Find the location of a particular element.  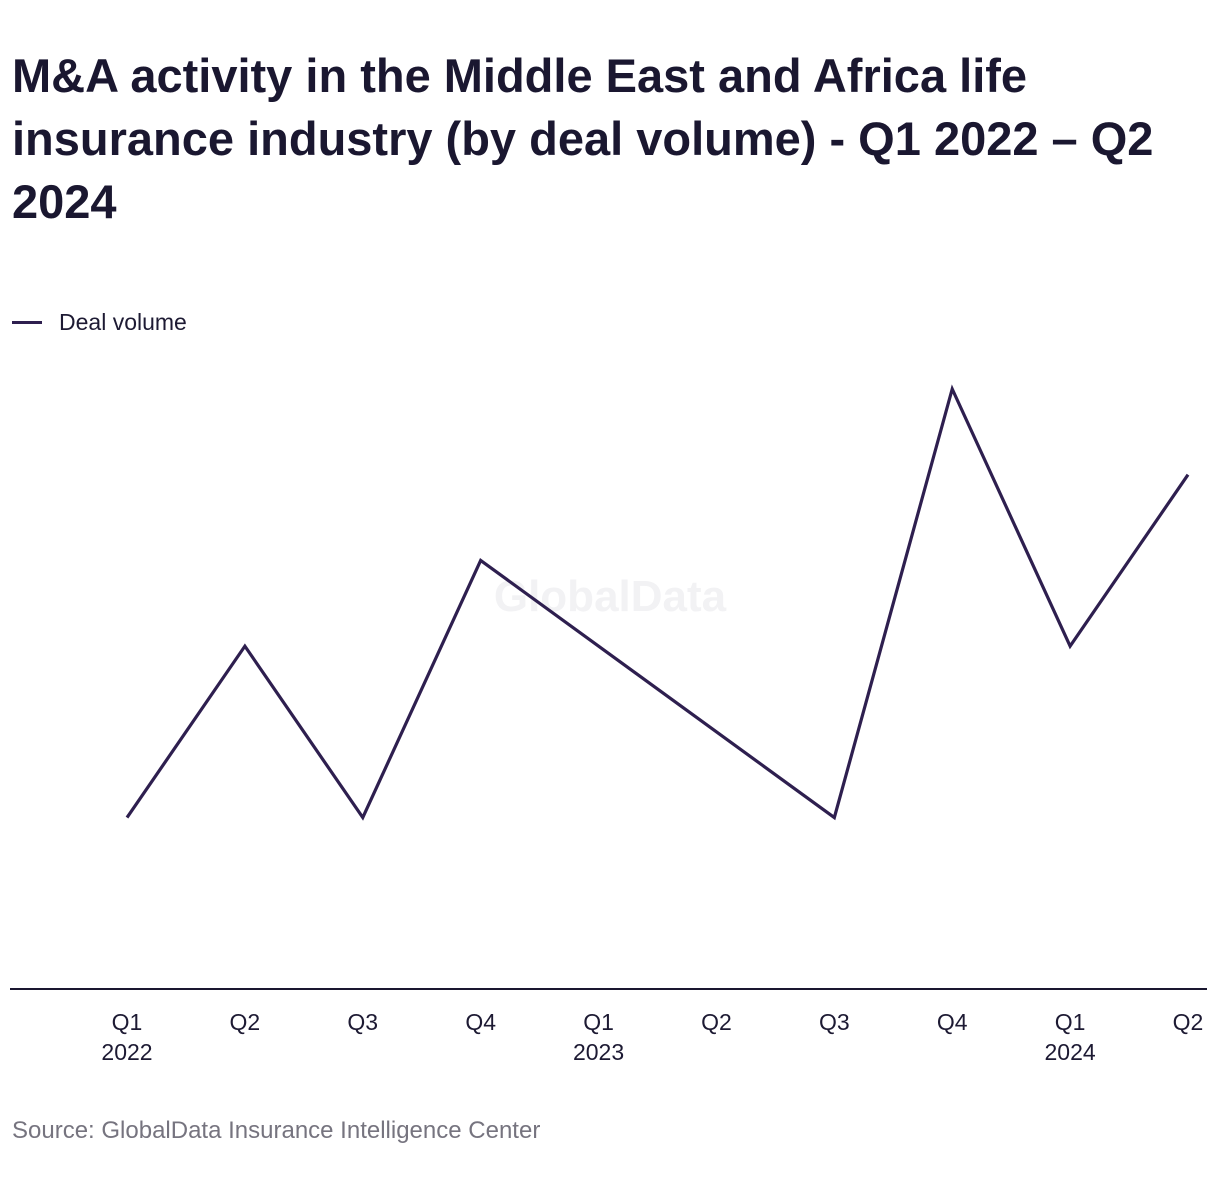

legend: Deal volume is located at coordinates (99, 322).